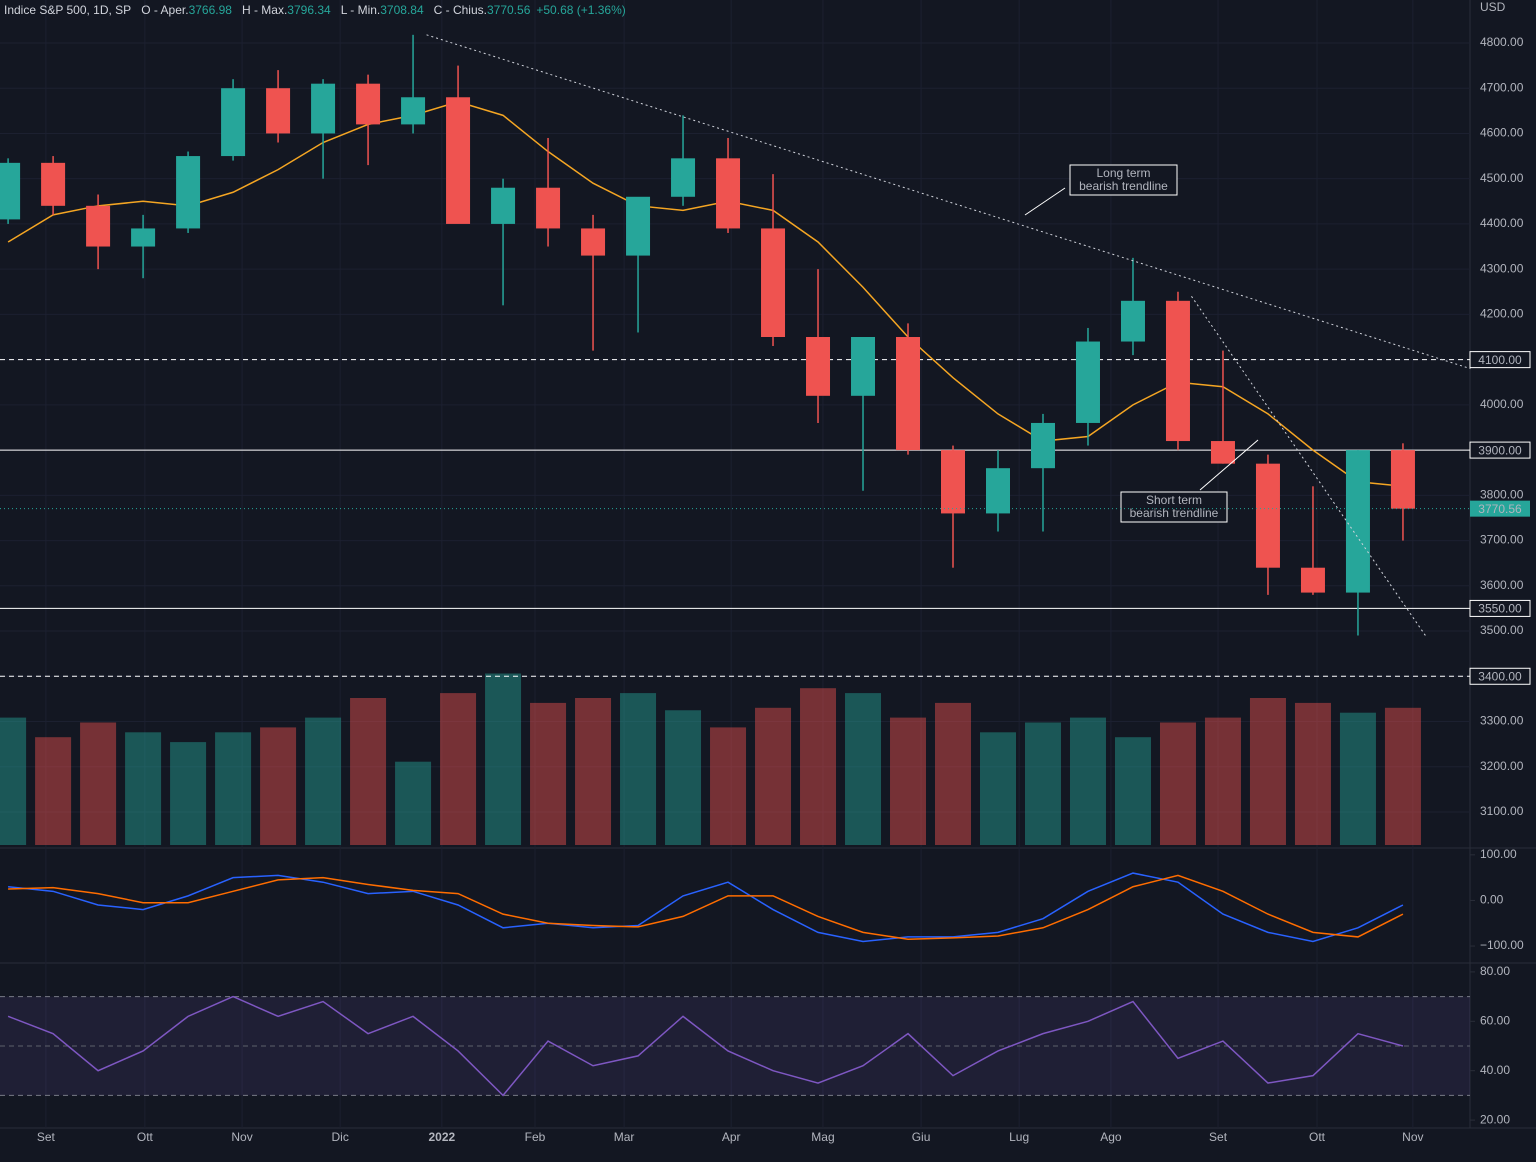 The height and width of the screenshot is (1162, 1536). I want to click on y-tick-label: 4000.00, so click(1502, 404).